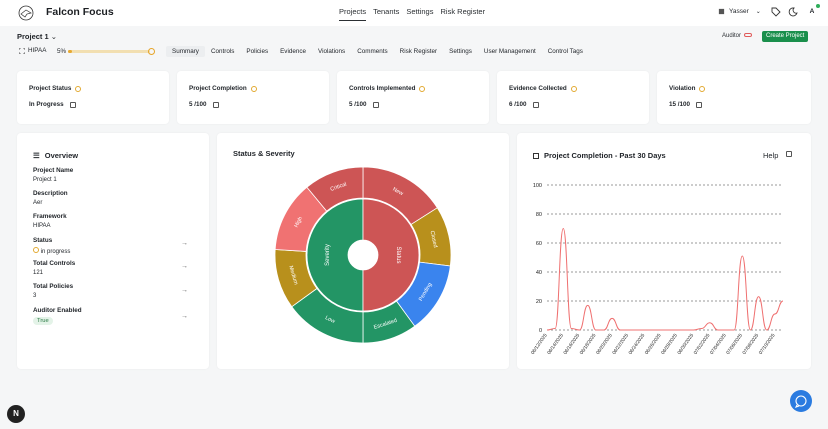  Describe the element at coordinates (51, 246) in the screenshot. I see `overview-item: Status in progress` at that location.